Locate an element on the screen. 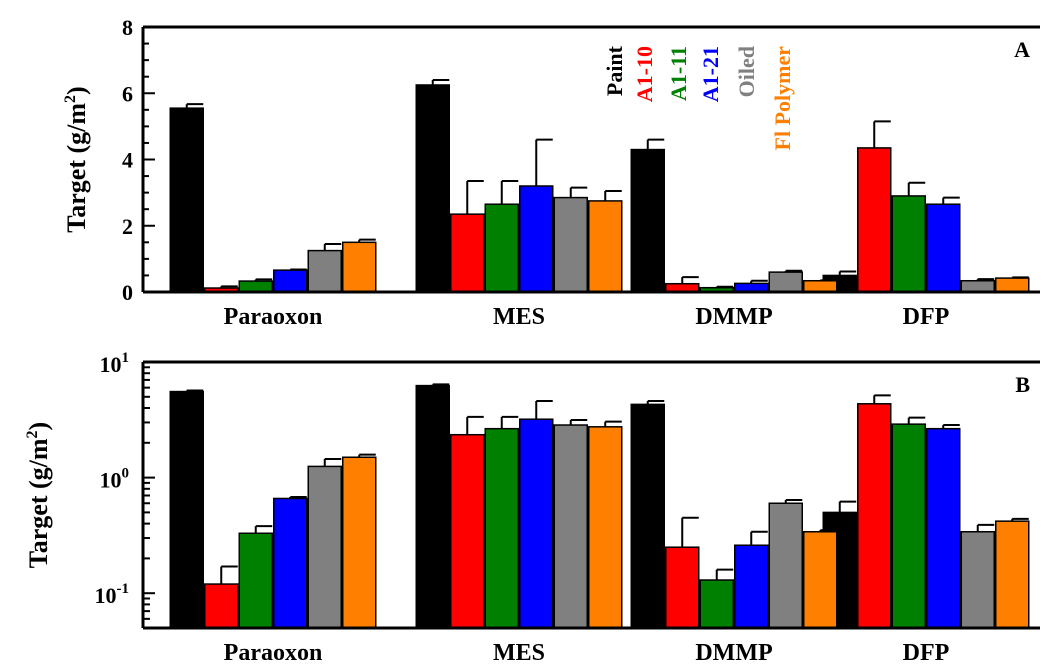 The image size is (1044, 666). y-tick-label: 4 is located at coordinates (127, 160).